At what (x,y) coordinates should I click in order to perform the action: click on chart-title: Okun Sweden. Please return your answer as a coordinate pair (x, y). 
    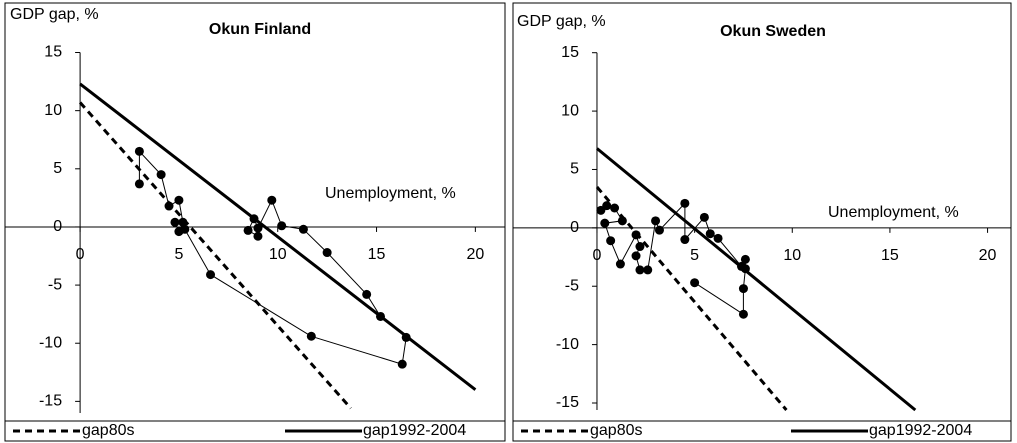
    Looking at the image, I should click on (773, 31).